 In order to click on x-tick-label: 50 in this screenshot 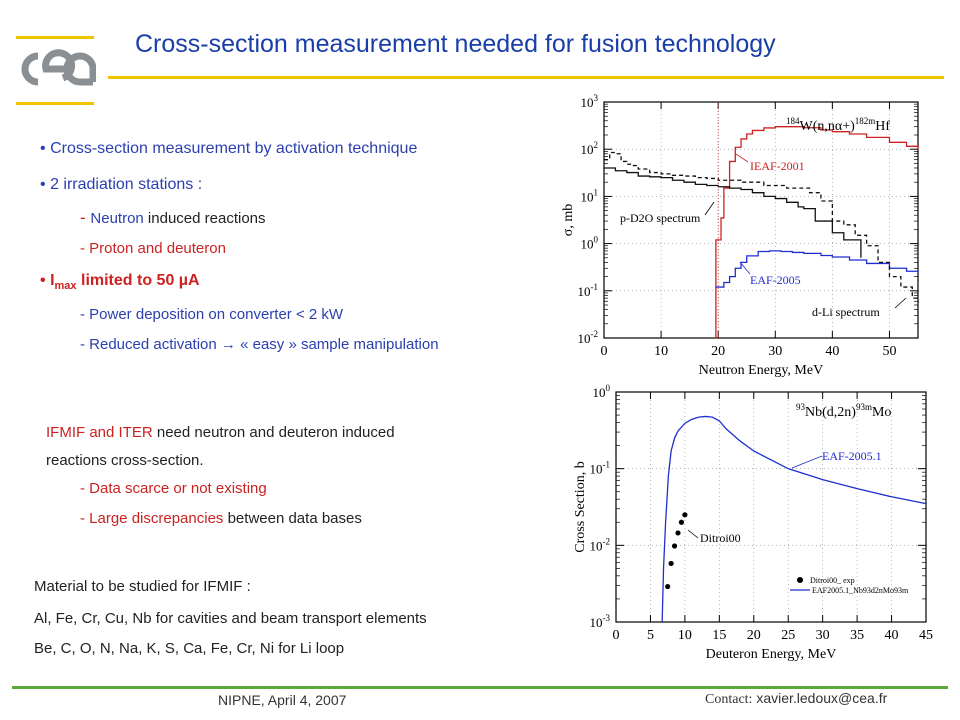, I will do `click(889, 351)`.